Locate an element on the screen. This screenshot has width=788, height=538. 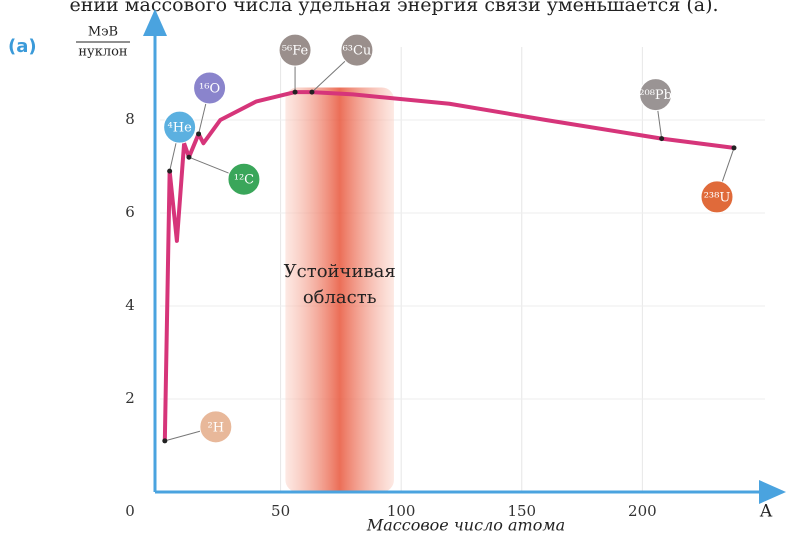
region-label: область is located at coordinates (340, 297).